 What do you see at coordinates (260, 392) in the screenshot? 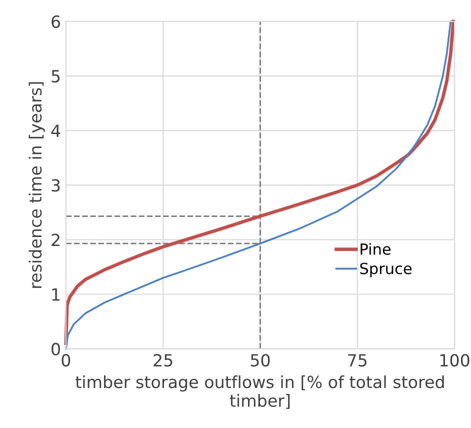
I see `x-axis-title: timber storage outflows in [% of total stored timber]` at bounding box center [260, 392].